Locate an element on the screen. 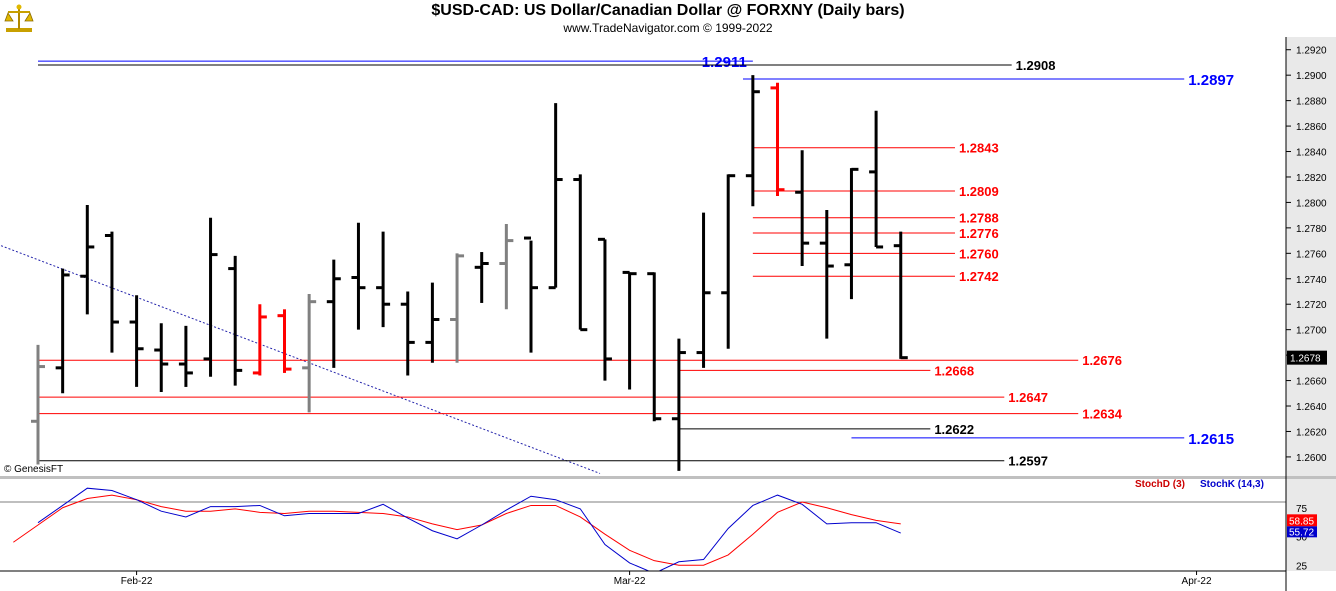  stochk-last-value: 55.72 is located at coordinates (1301, 532).